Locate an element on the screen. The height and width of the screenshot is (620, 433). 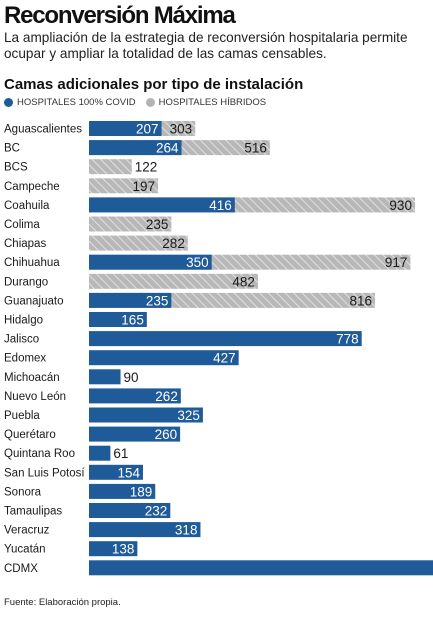
value-label-hibridos: 303 is located at coordinates (181, 129).